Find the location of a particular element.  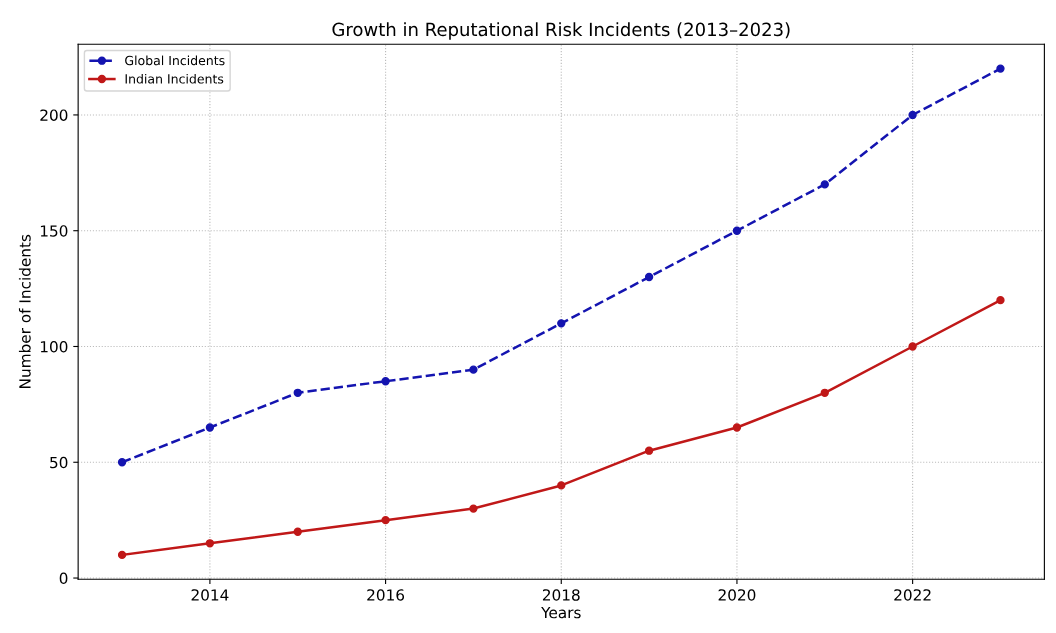

y-tick-label: 200 is located at coordinates (54, 115).